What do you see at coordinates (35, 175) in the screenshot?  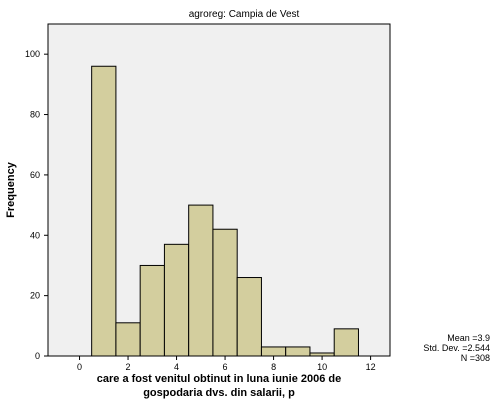 I see `y-tick-label: 60` at bounding box center [35, 175].